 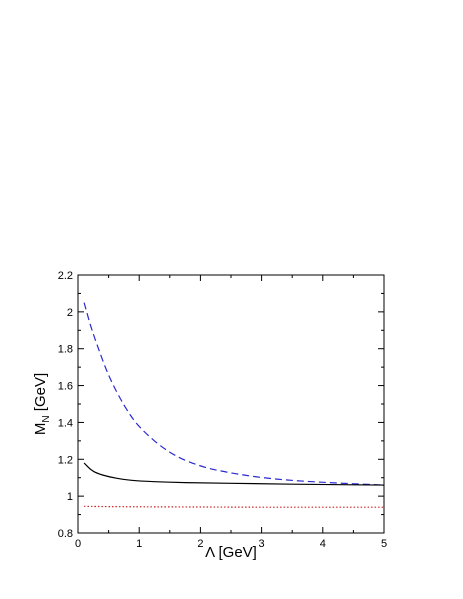 I want to click on y-axis-label-subscript: N, so click(x=46, y=418).